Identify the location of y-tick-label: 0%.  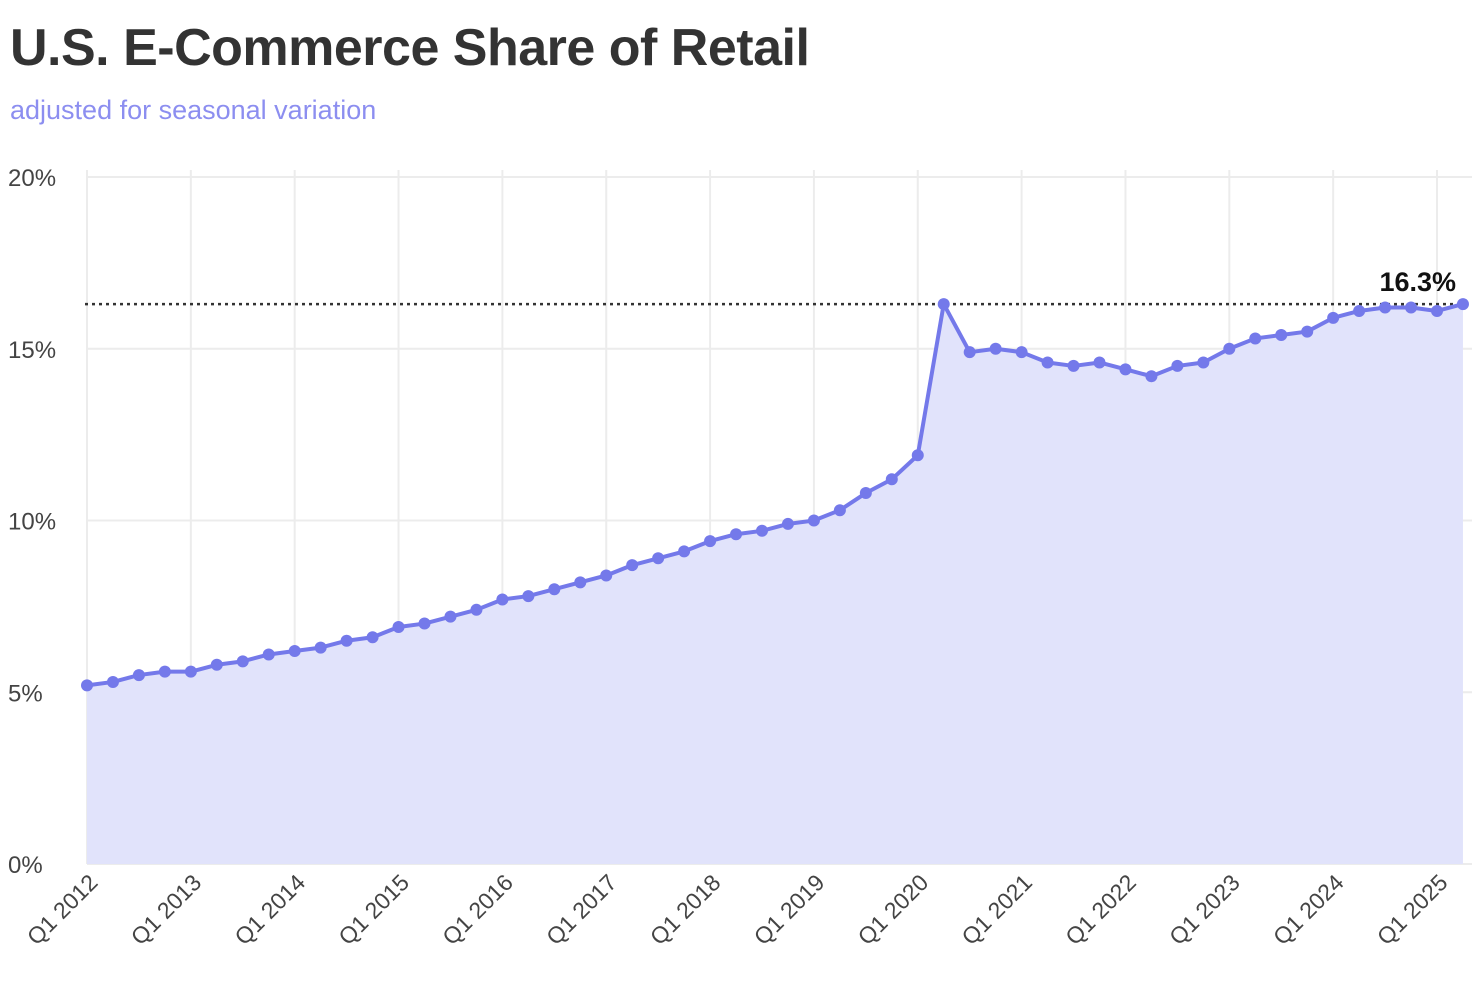
(25, 865).